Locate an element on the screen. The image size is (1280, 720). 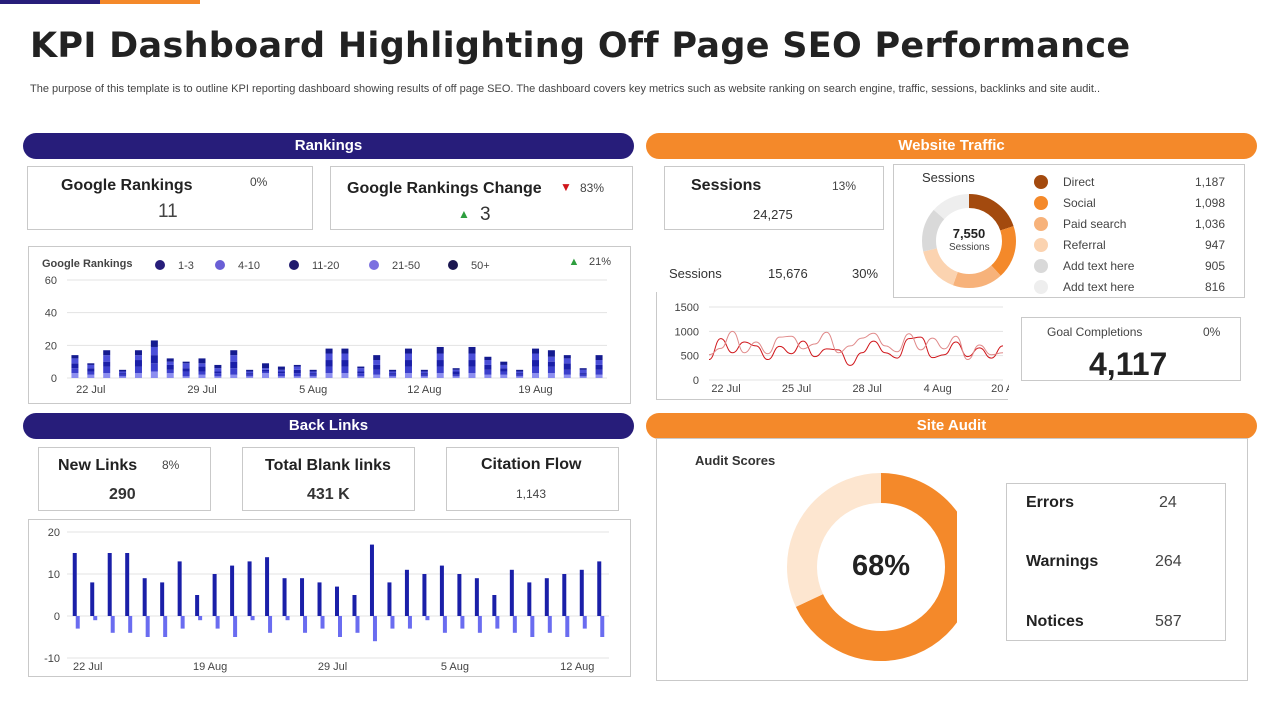
legend-label: Add text here is located at coordinates (1099, 287).